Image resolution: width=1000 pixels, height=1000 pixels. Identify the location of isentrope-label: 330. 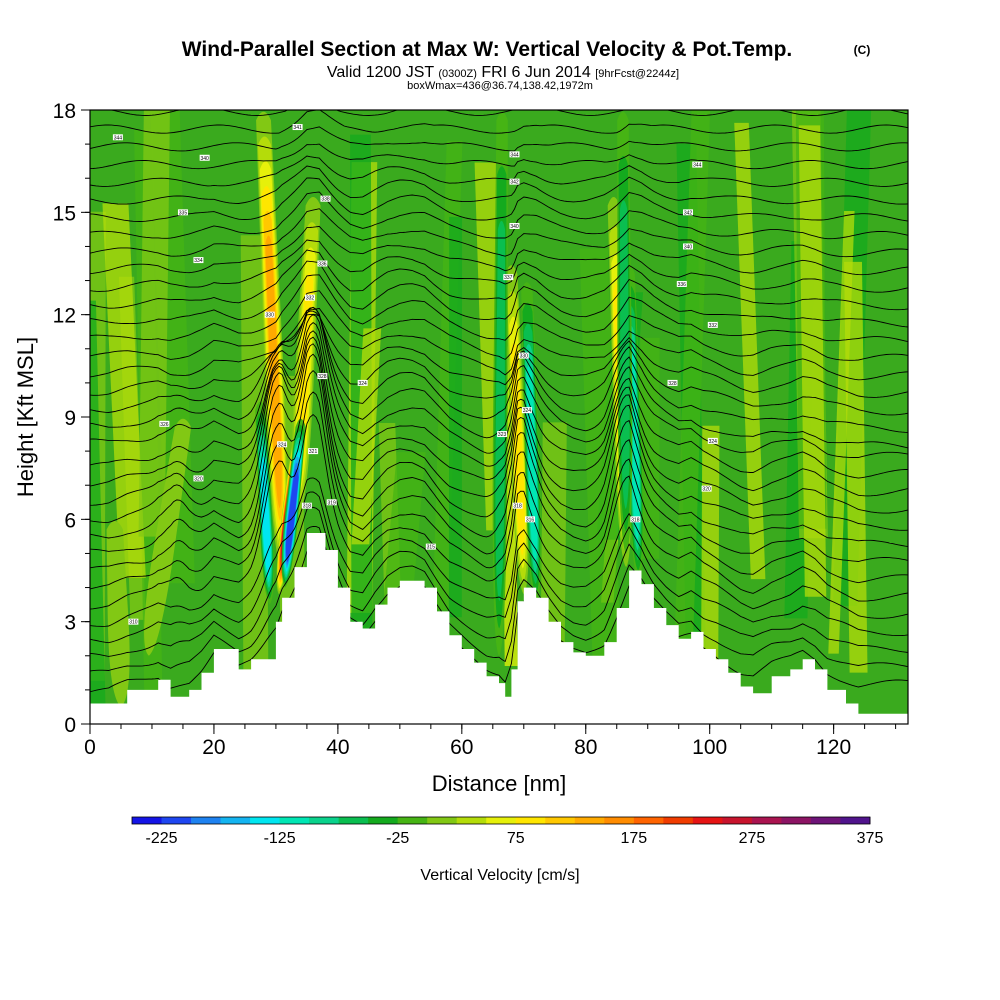
(523, 356).